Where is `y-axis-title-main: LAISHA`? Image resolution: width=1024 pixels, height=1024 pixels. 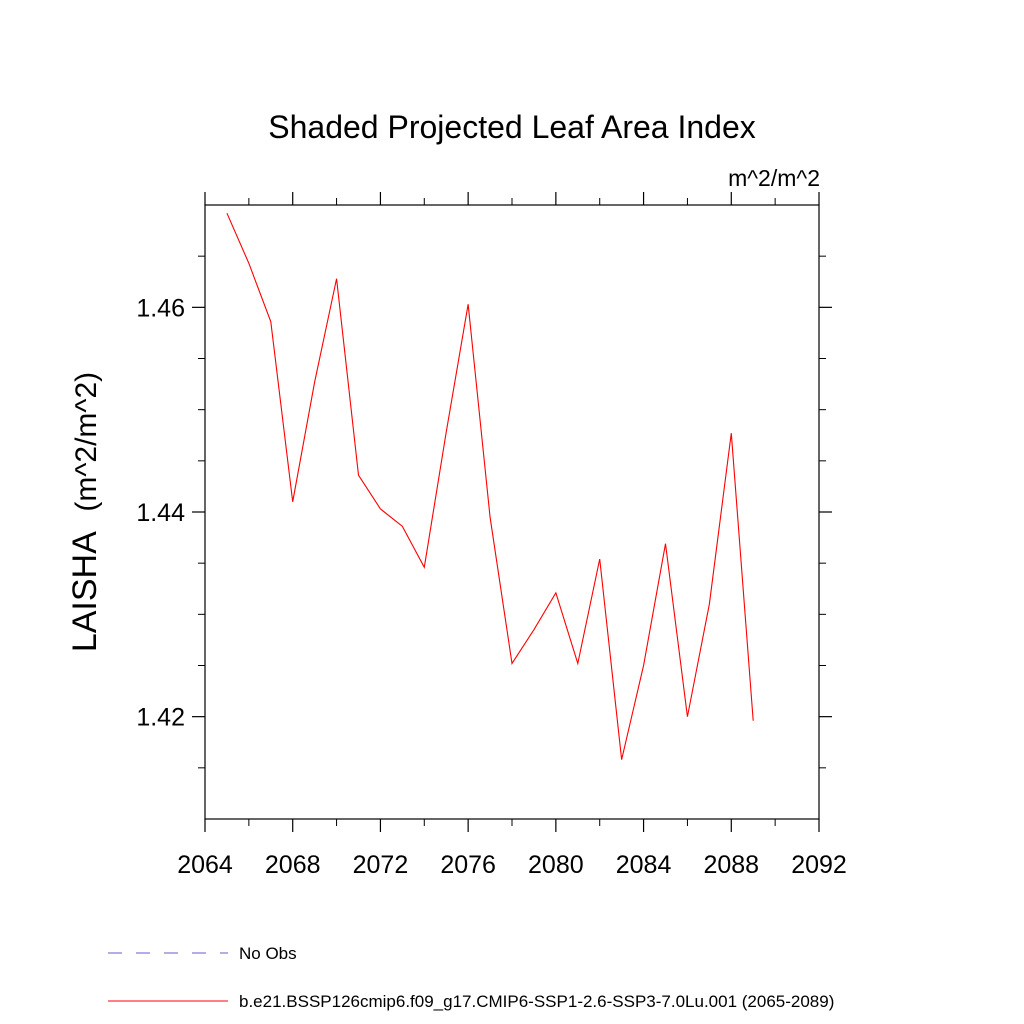
y-axis-title-main: LAISHA is located at coordinates (85, 591).